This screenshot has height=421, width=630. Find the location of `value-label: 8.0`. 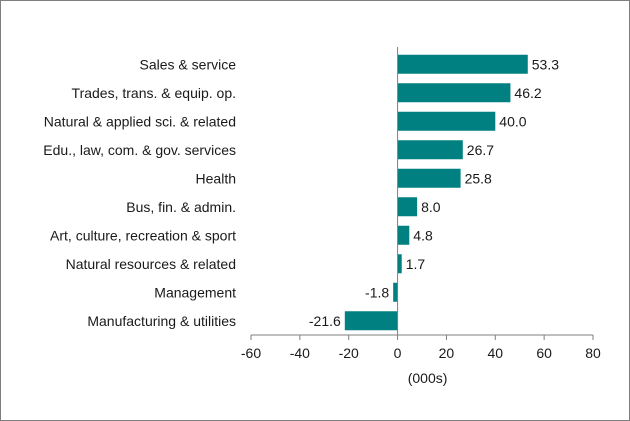

value-label: 8.0 is located at coordinates (431, 207).